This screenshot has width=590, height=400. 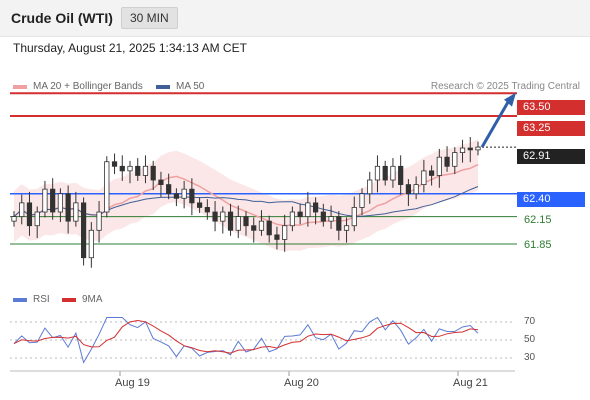 What do you see at coordinates (505, 86) in the screenshot?
I see `credit-text: Research © 2025 Trading Central` at bounding box center [505, 86].